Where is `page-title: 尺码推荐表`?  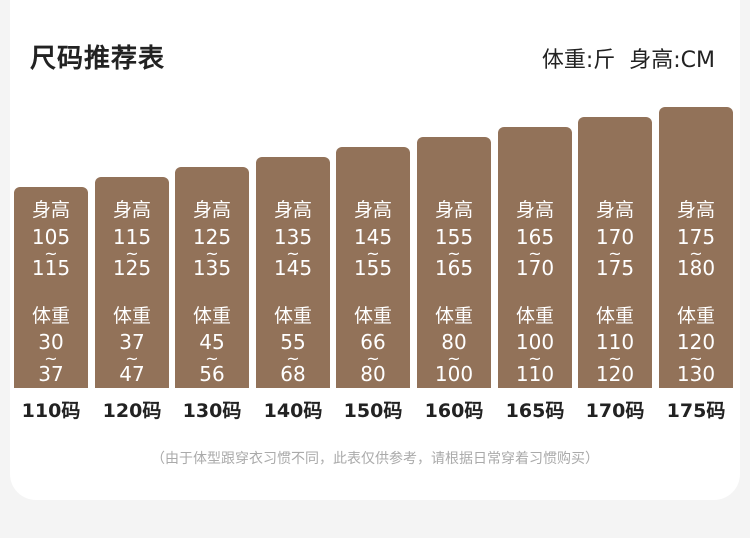 page-title: 尺码推荐表 is located at coordinates (98, 59).